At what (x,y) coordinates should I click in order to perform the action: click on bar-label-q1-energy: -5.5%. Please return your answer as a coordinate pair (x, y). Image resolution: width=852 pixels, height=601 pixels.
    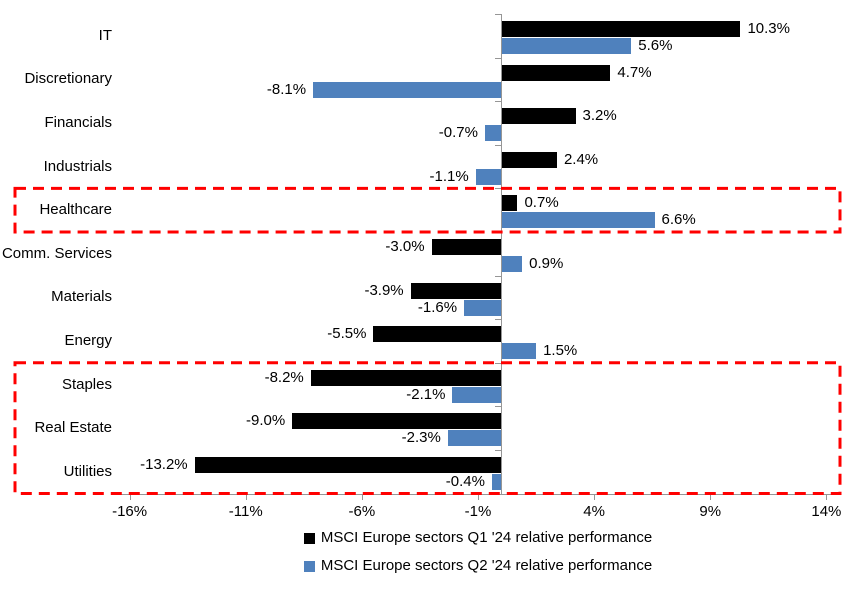
    Looking at the image, I should click on (347, 334).